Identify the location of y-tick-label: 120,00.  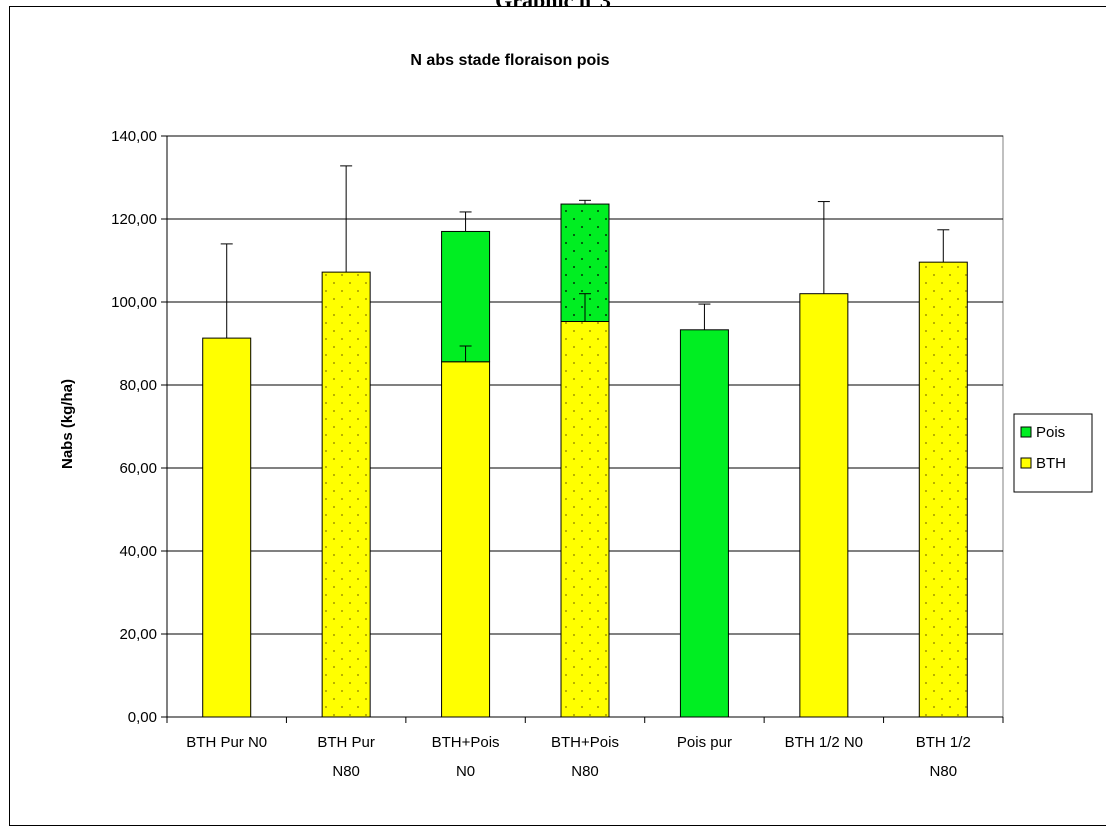
(134, 219).